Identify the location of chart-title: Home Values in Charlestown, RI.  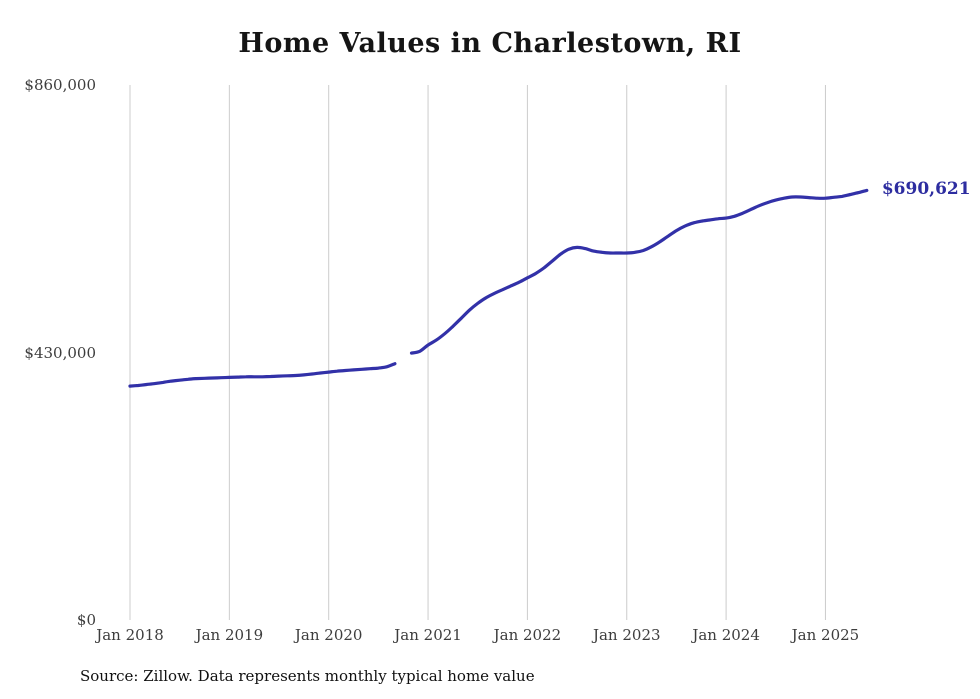
(490, 43).